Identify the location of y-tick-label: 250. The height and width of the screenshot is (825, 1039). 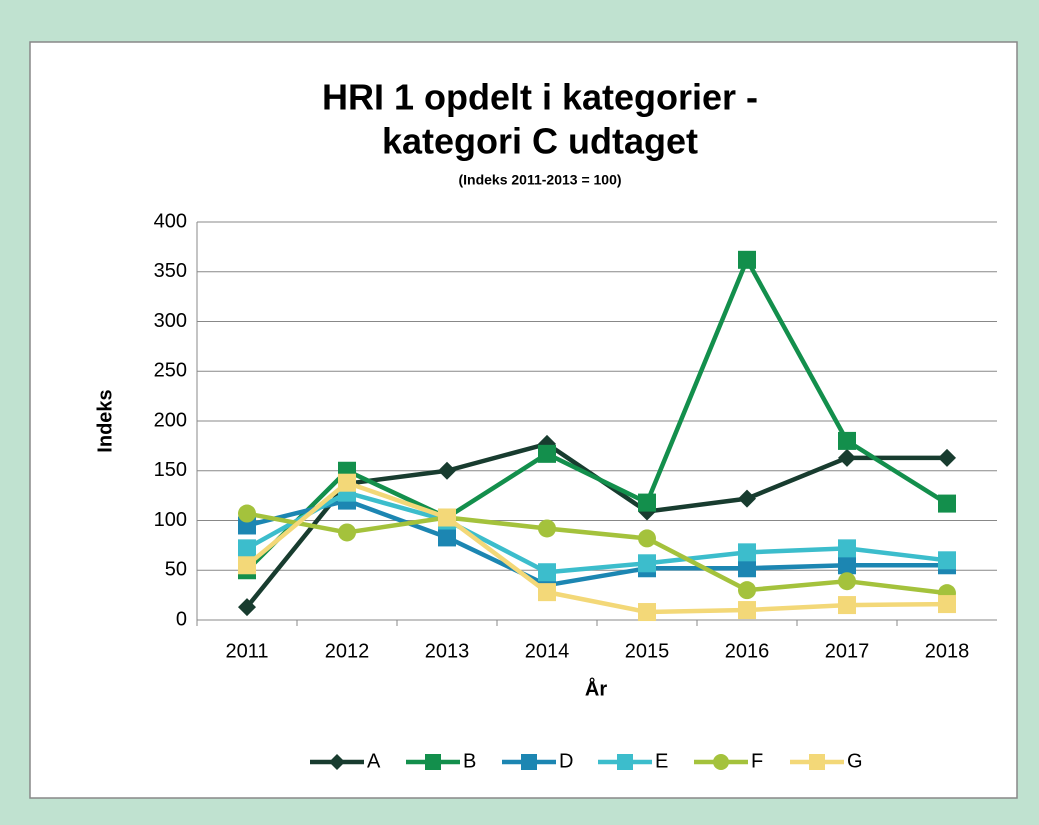
(170, 371).